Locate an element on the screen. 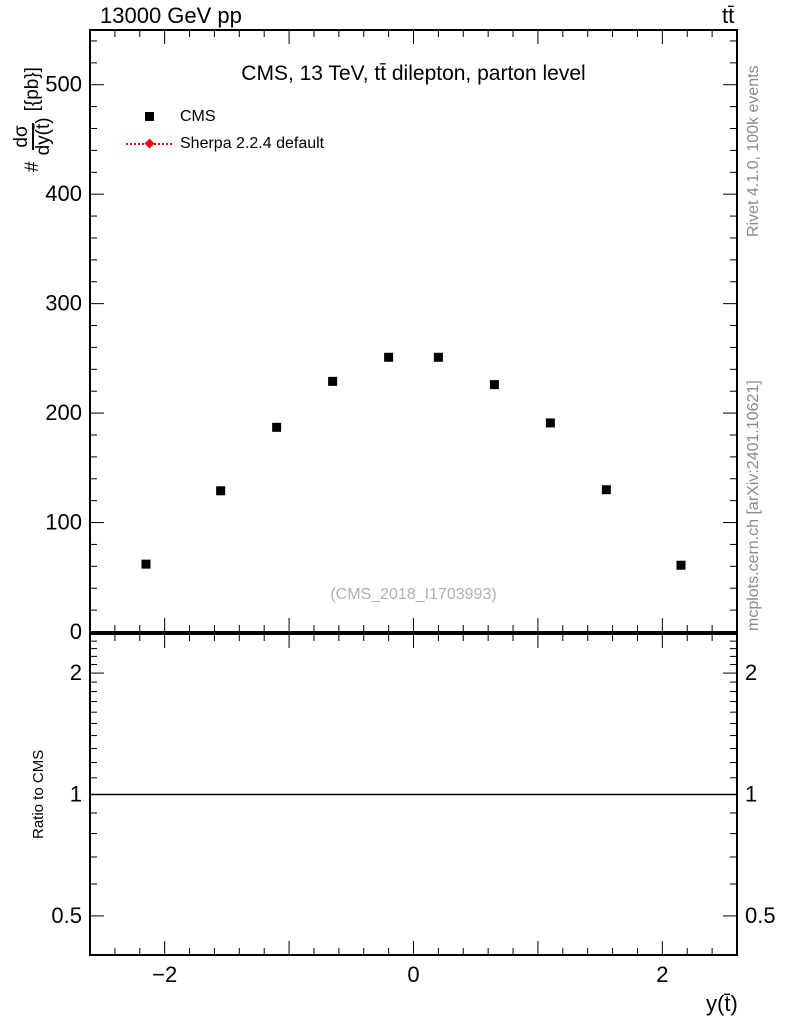 This screenshot has width=786, height=1024. series-cms is located at coordinates (413, 461).